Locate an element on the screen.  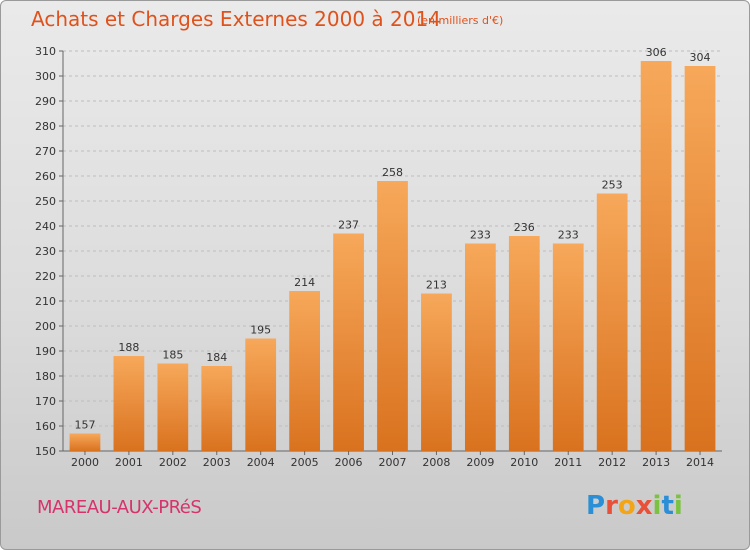
data-label: 195 is located at coordinates (260, 330).